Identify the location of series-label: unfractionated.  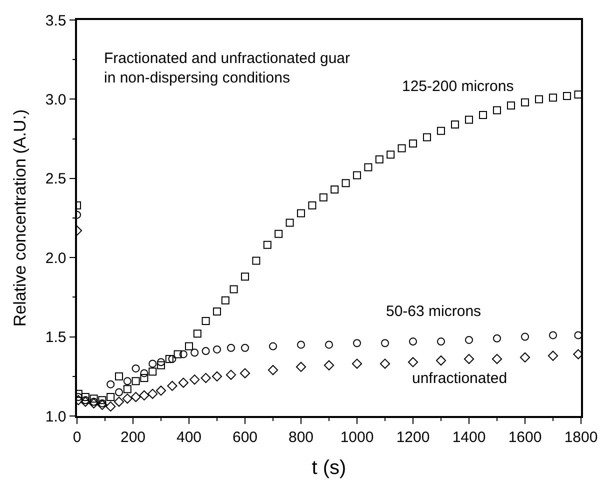
(460, 378).